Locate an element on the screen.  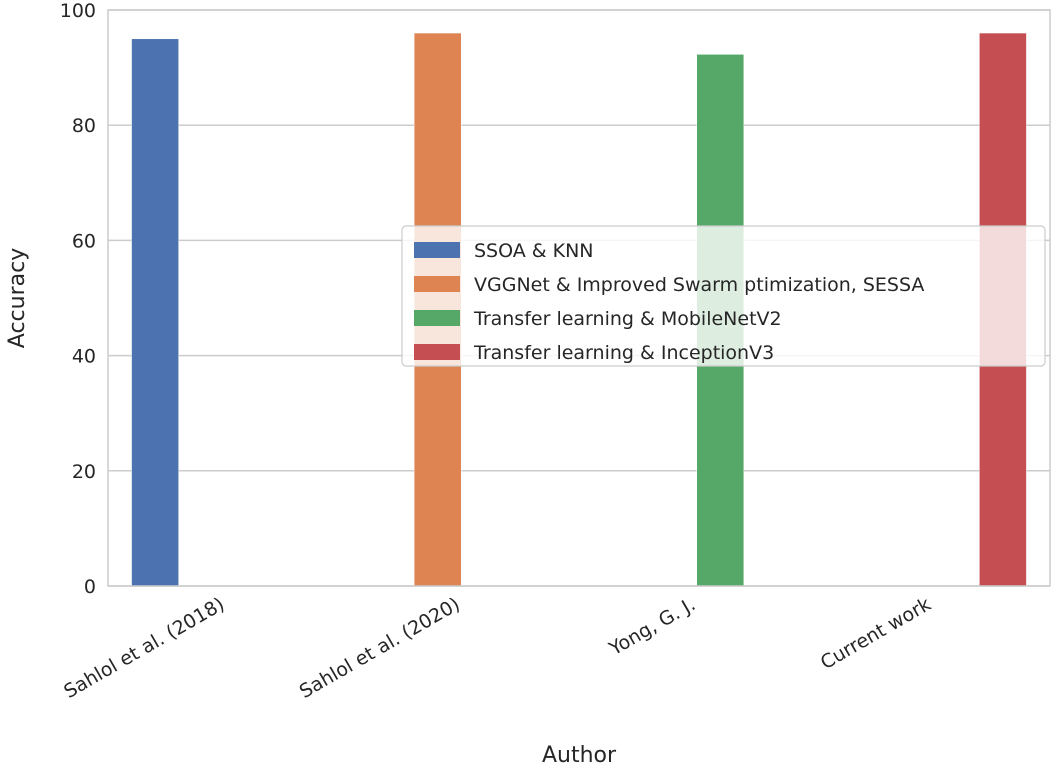
x-tick-label: Yong, G. J. is located at coordinates (652, 626).